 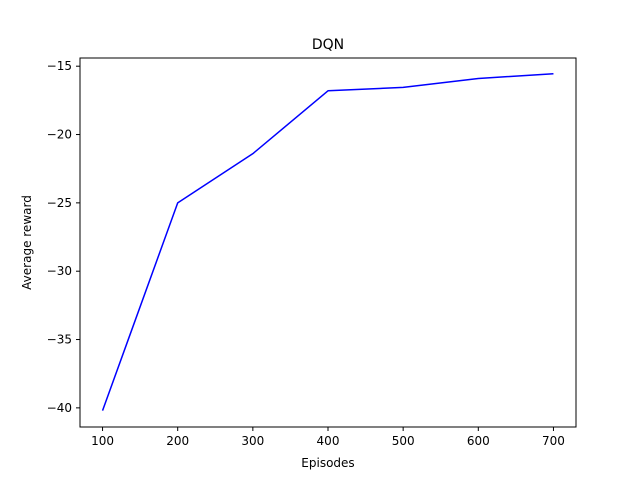 I want to click on y-axis-label: Average reward, so click(x=27, y=242).